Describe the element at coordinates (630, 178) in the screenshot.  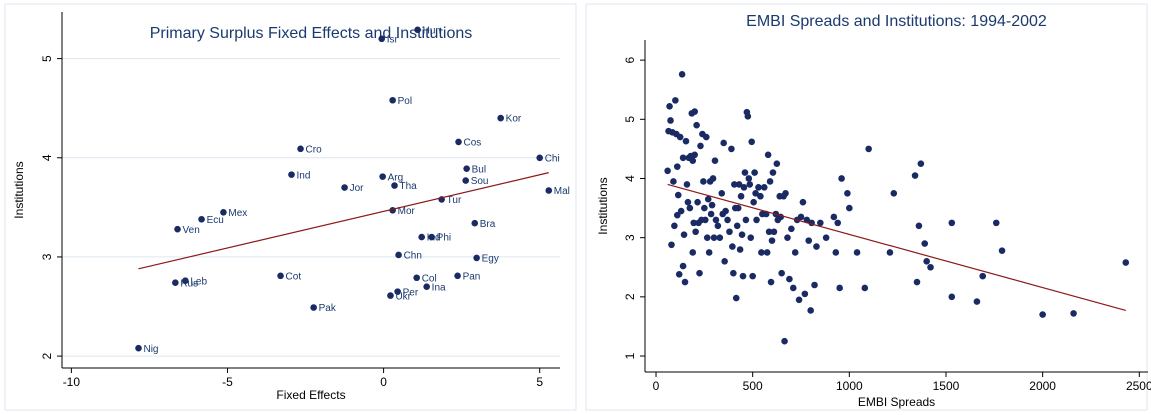
I see `y-tick-label: 4` at that location.